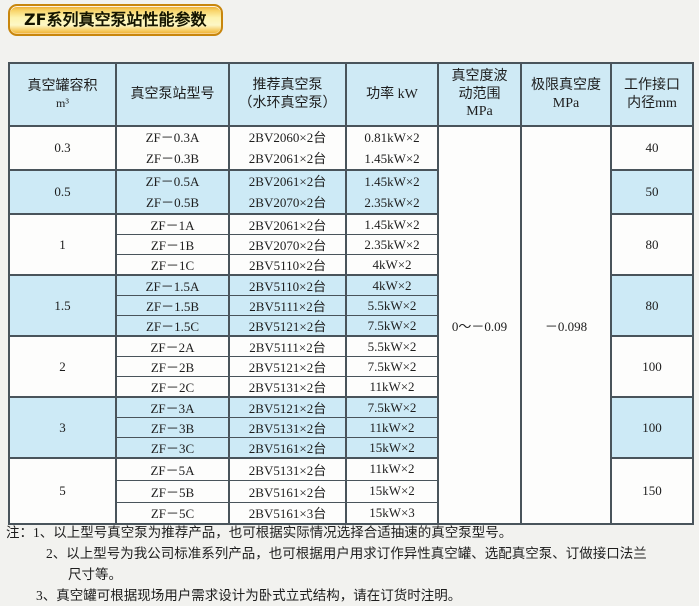  Describe the element at coordinates (249, 595) in the screenshot. I see `footnote-line: 3、真空罐可根据现场用户需求设计为卧式立式结构，请在订货时注明。` at that location.